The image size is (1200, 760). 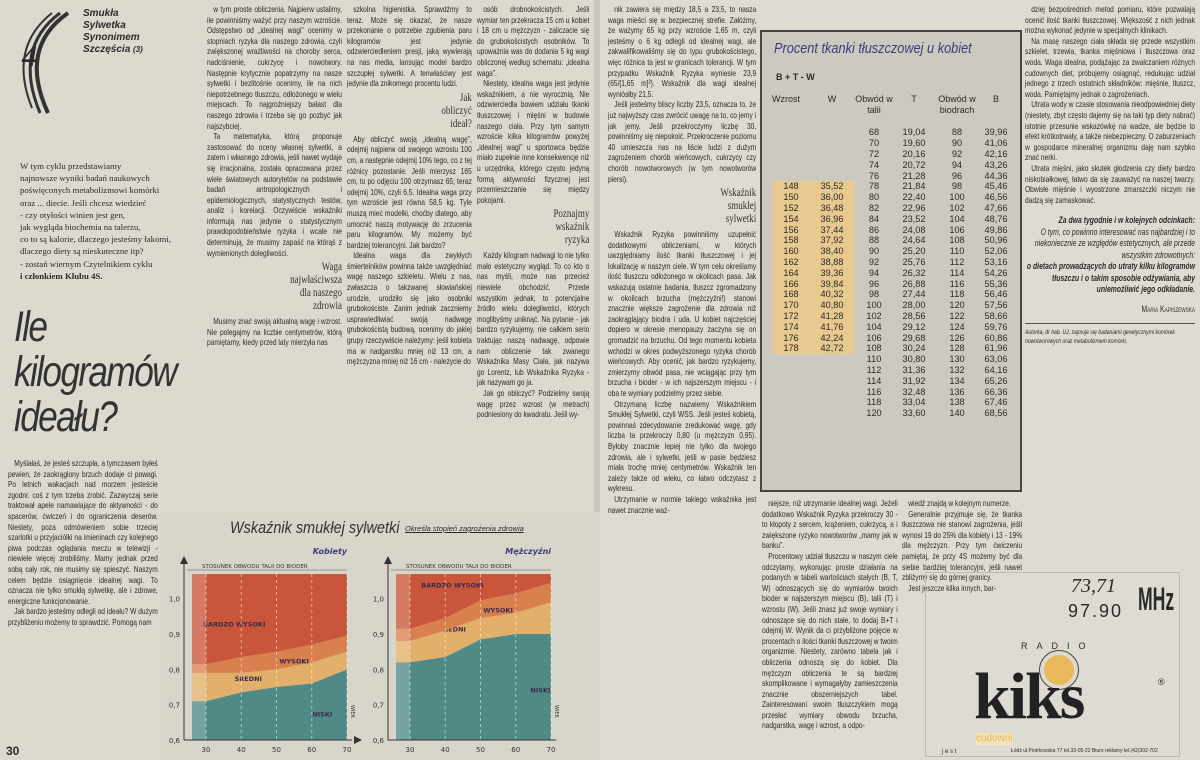 I want to click on table-cell: 58,66, so click(x=996, y=315).